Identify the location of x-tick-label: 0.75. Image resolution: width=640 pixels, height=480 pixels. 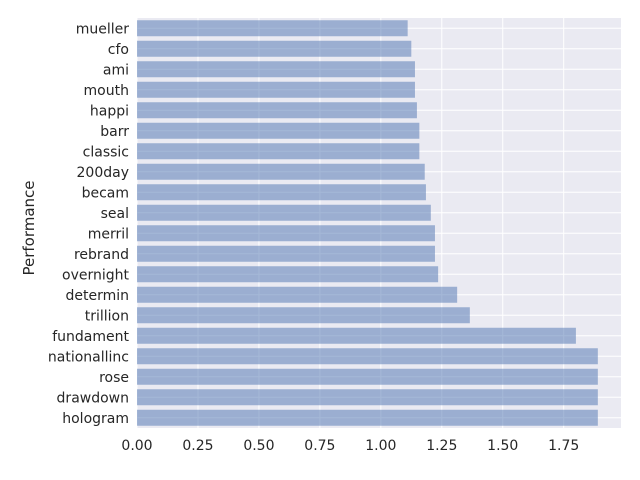
(319, 446).